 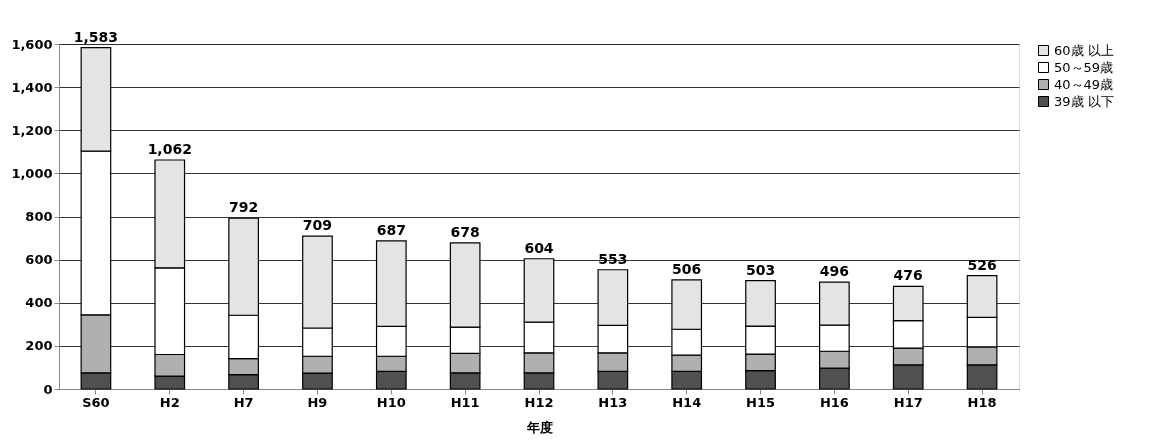 I want to click on total-label: 687, so click(x=391, y=229).